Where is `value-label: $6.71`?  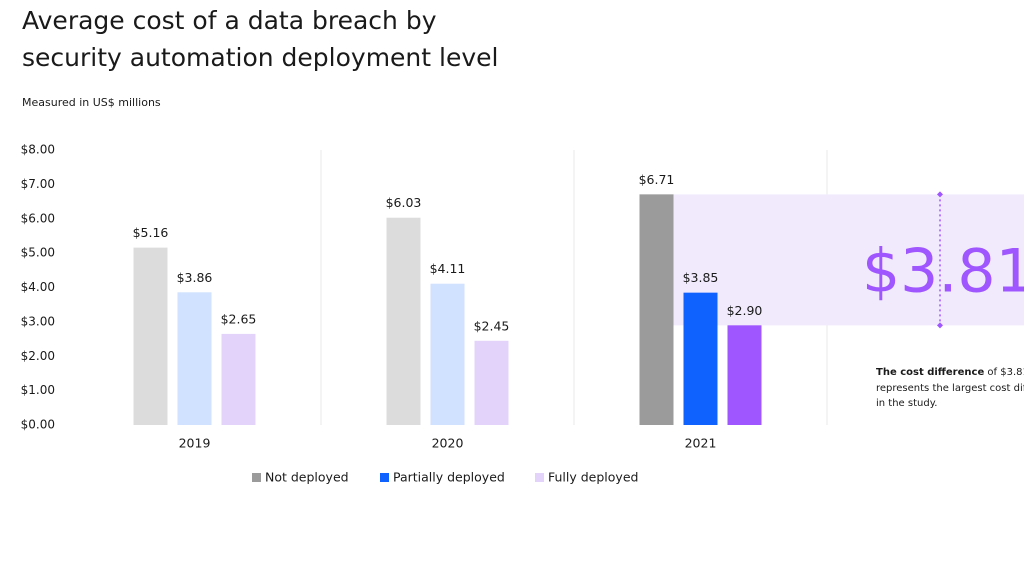 value-label: $6.71 is located at coordinates (657, 179).